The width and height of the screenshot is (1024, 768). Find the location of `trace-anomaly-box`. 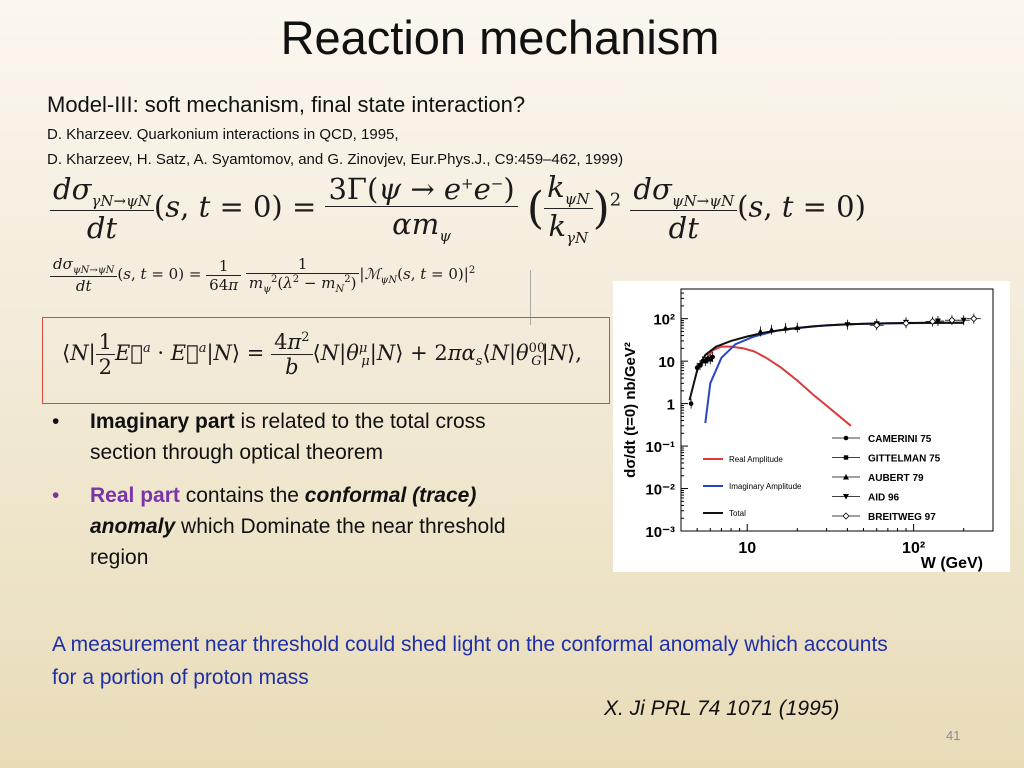

trace-anomaly-box is located at coordinates (326, 360).